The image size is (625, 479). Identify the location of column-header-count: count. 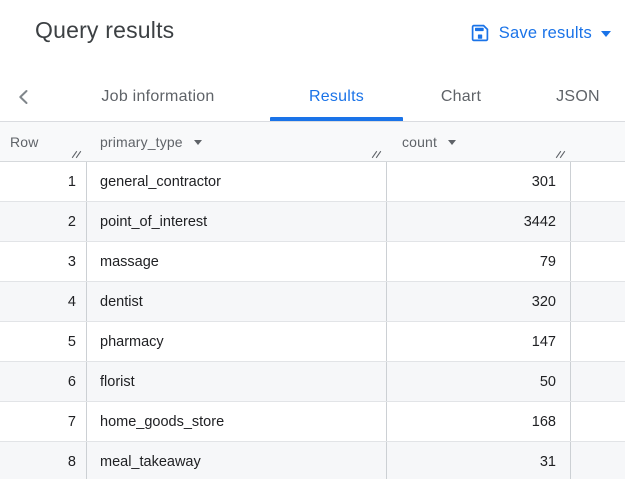
(479, 141).